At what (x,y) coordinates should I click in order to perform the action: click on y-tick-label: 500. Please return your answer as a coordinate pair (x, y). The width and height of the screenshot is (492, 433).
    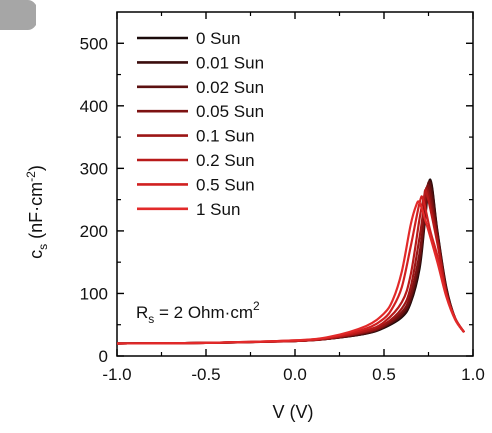
    Looking at the image, I should click on (94, 43).